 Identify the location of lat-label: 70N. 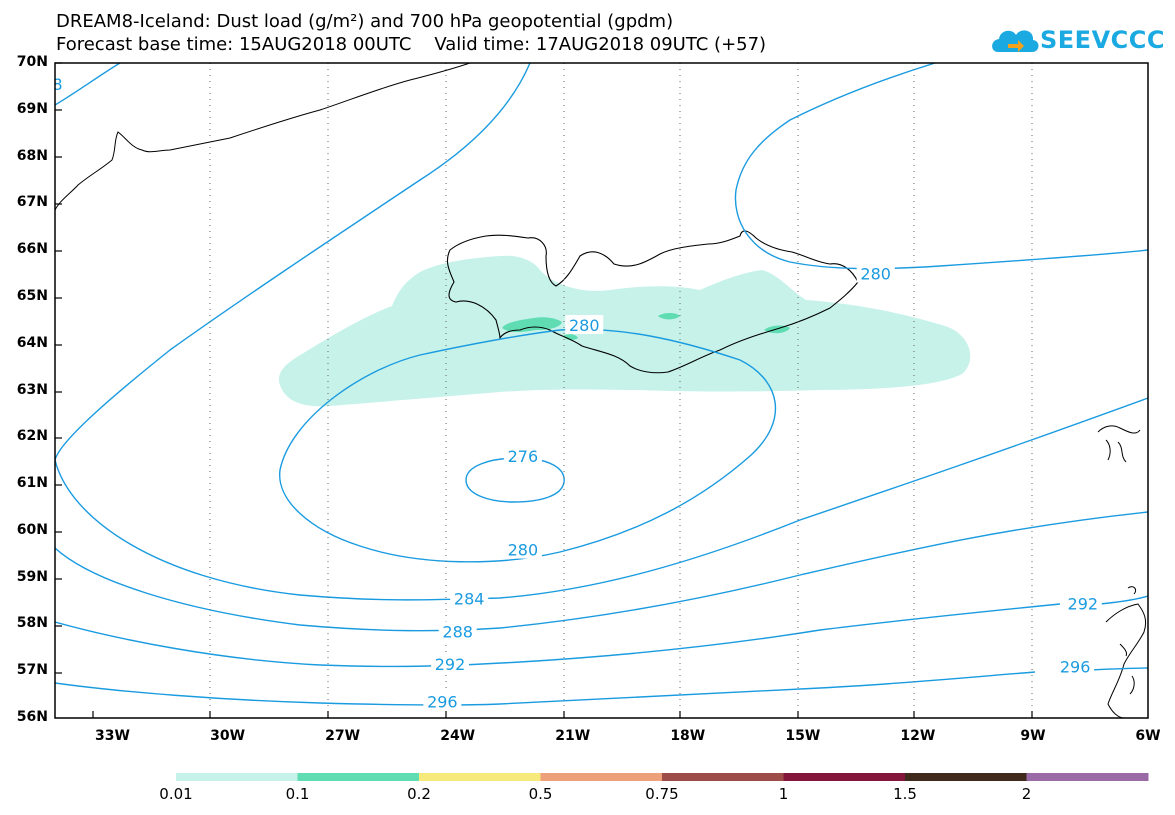
(32, 62).